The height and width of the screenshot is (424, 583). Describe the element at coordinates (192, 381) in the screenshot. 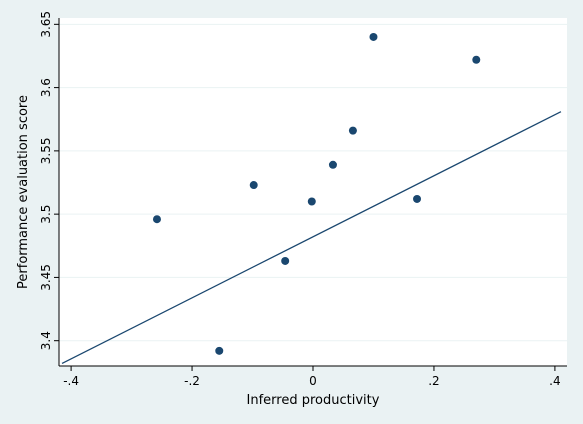

I see `x-tick-label: -.2` at that location.